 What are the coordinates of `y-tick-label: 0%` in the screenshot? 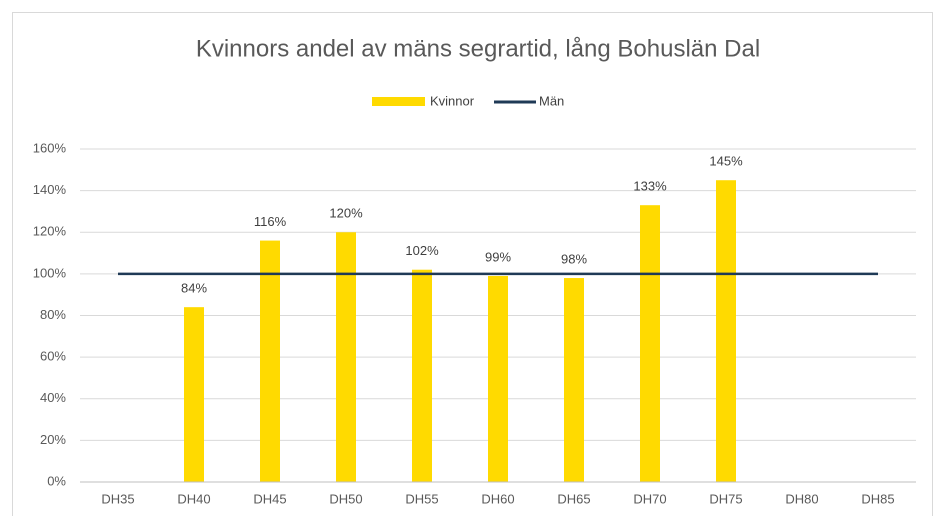 It's located at (56, 480).